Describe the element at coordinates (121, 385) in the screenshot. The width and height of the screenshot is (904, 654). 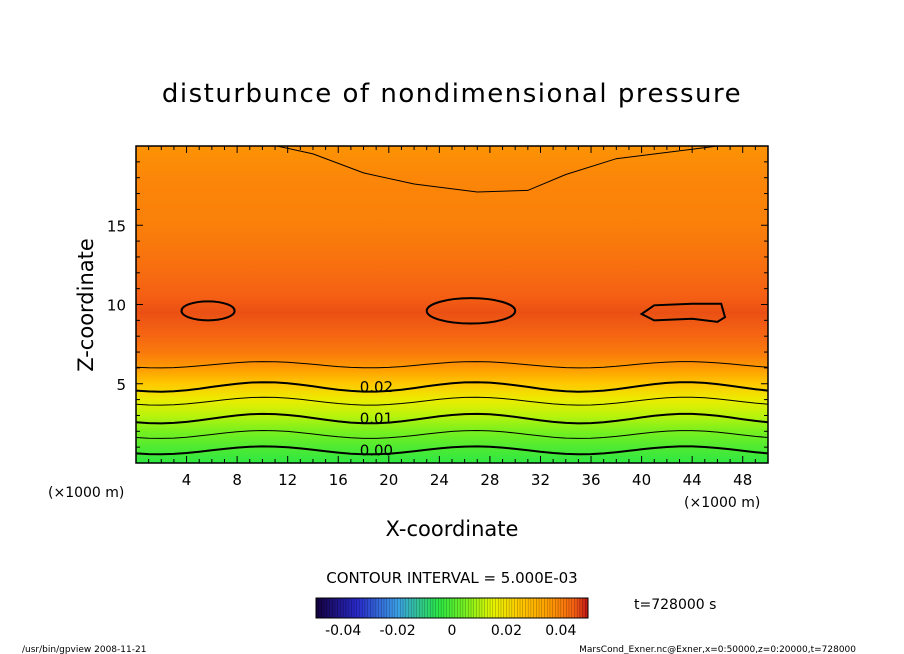
I see `z-tick-label-5: 5` at that location.